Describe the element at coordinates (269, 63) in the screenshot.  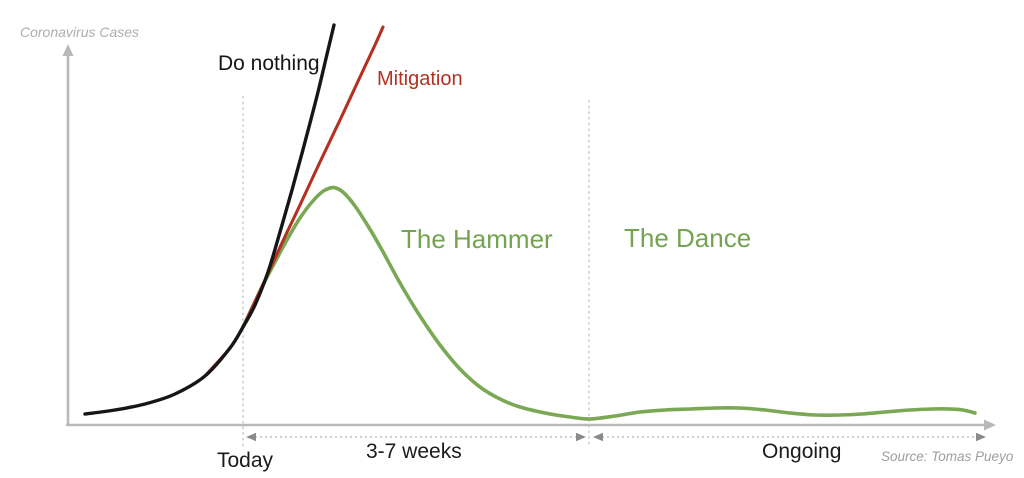
I see `do-nothing-label: Do nothing` at that location.